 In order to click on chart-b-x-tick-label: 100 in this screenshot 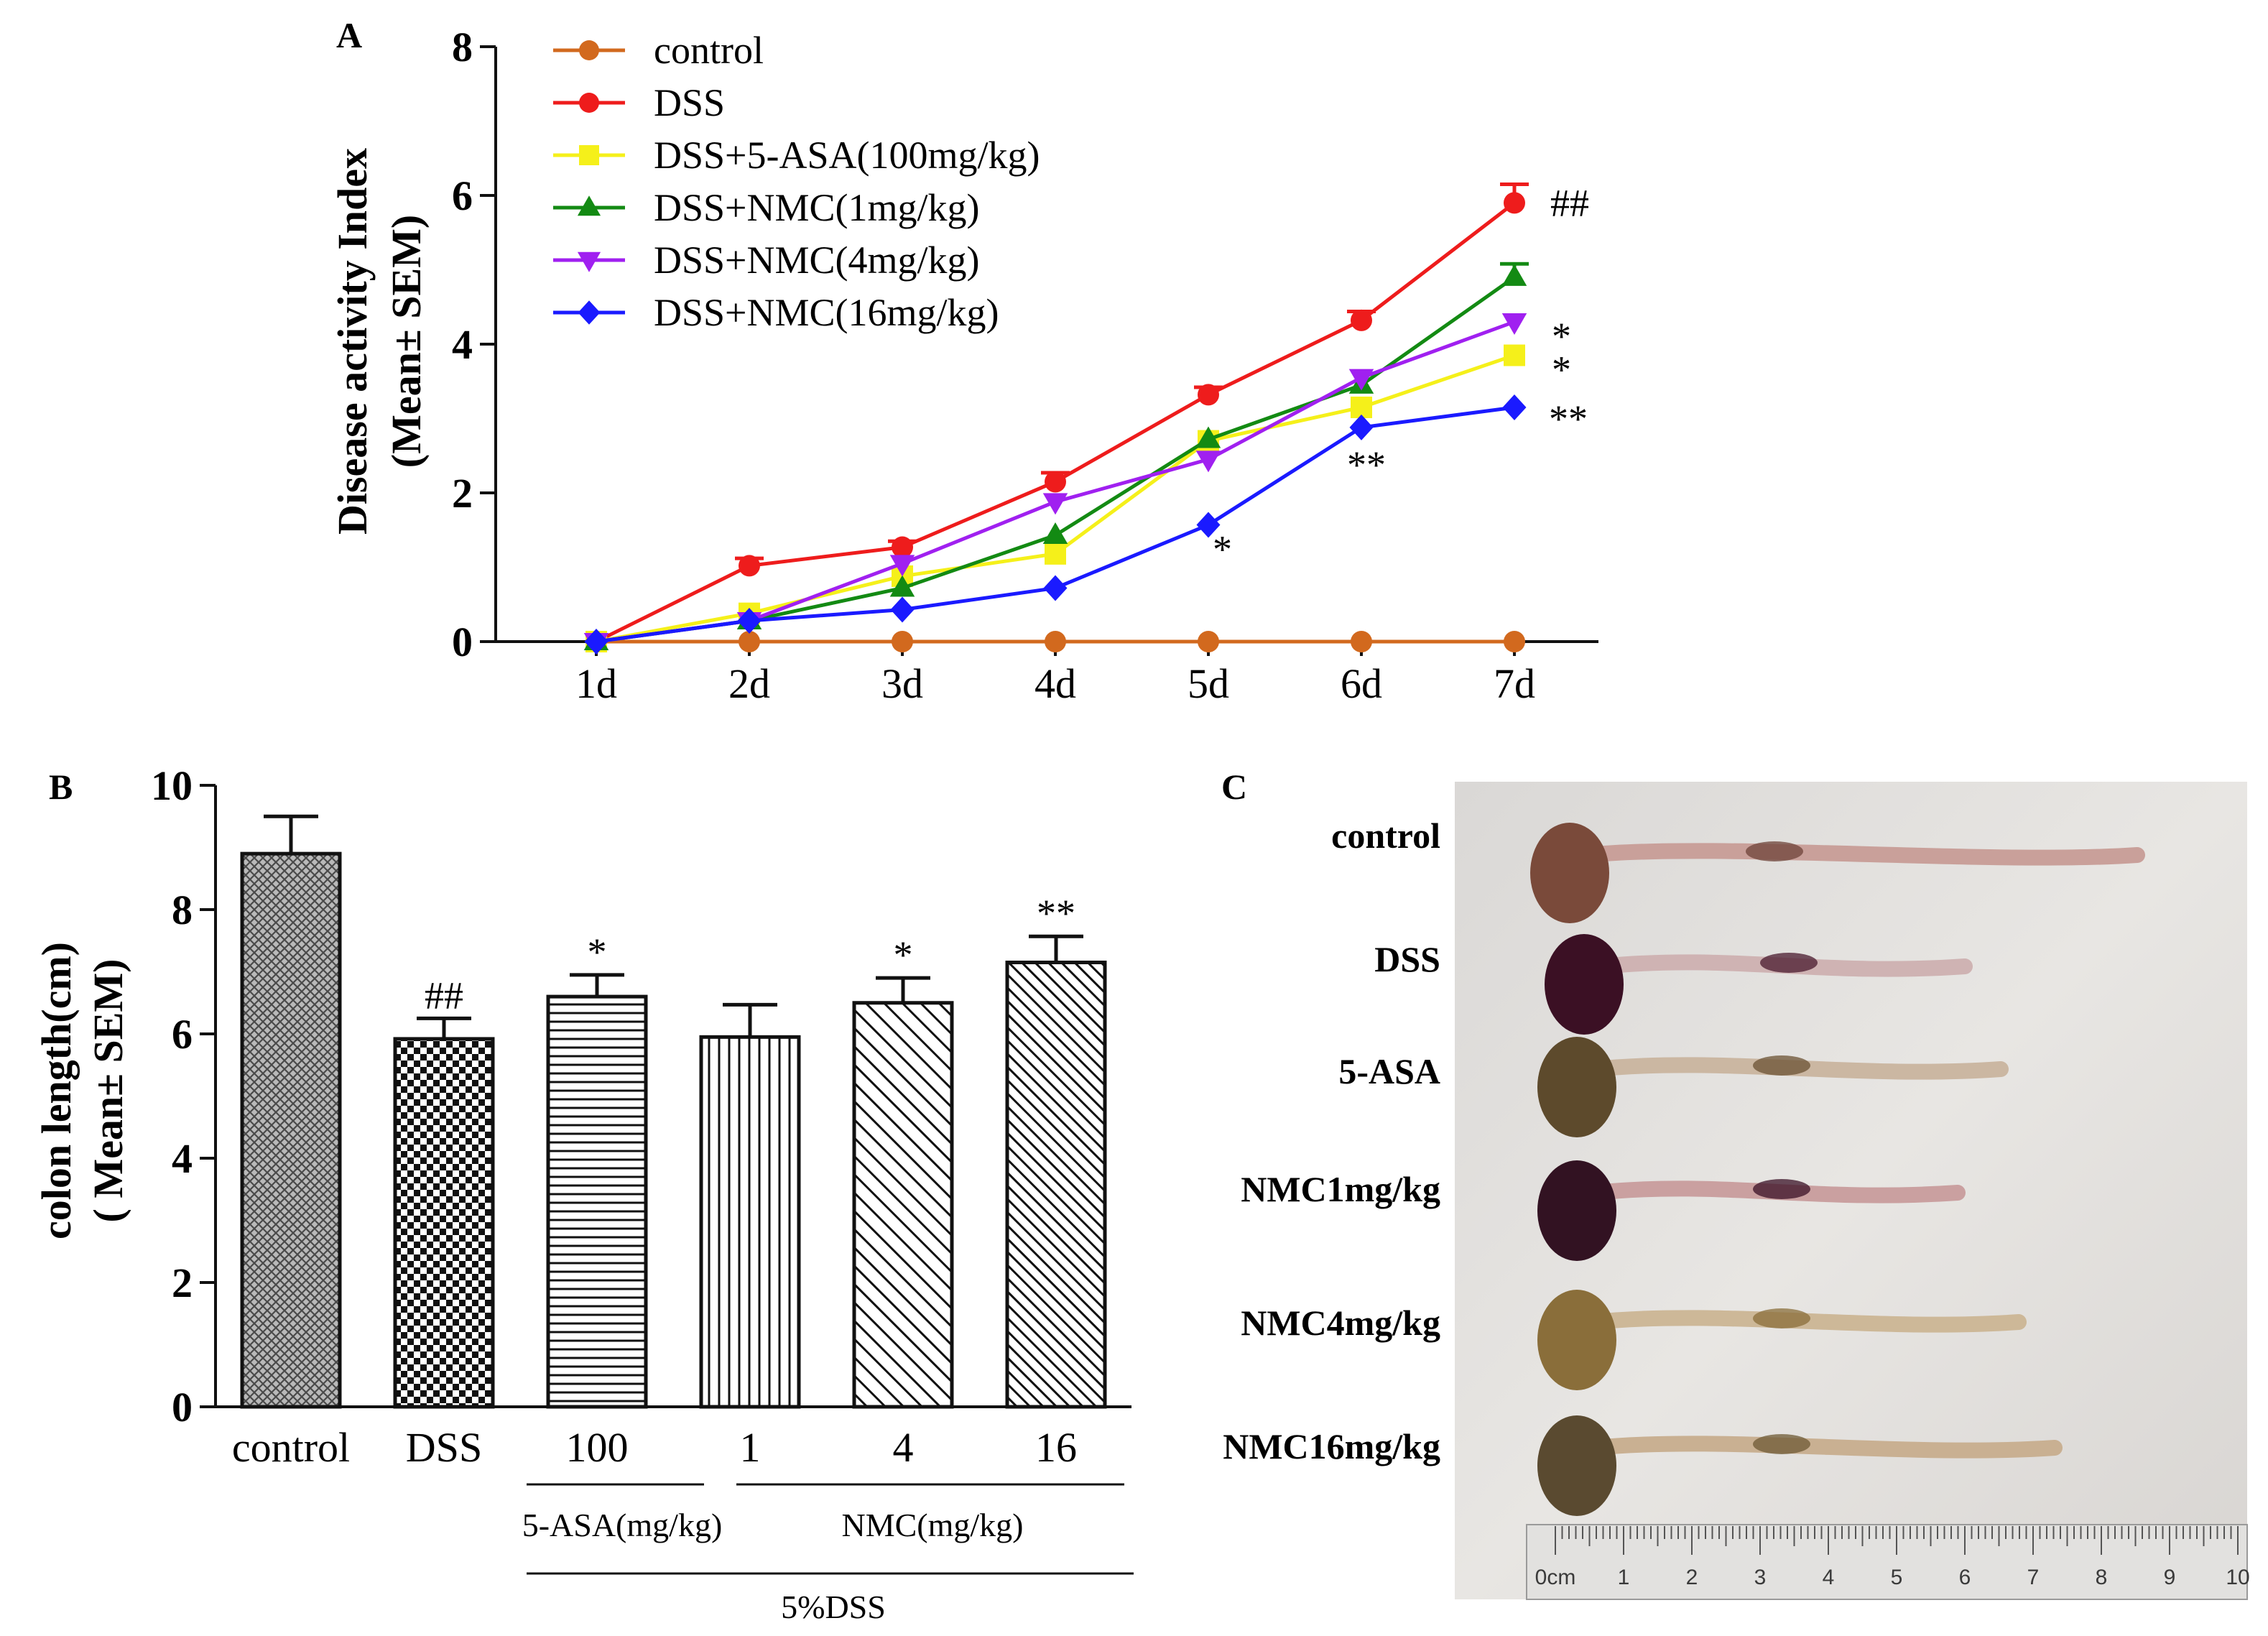, I will do `click(597, 1448)`.